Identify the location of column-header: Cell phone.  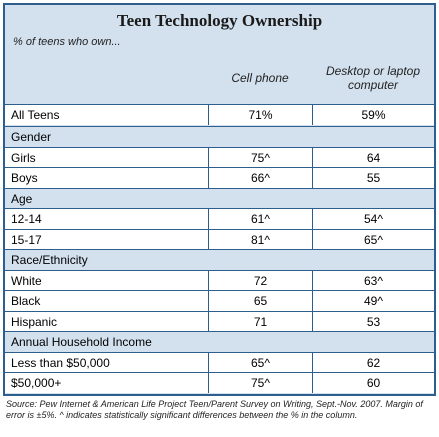
(260, 78).